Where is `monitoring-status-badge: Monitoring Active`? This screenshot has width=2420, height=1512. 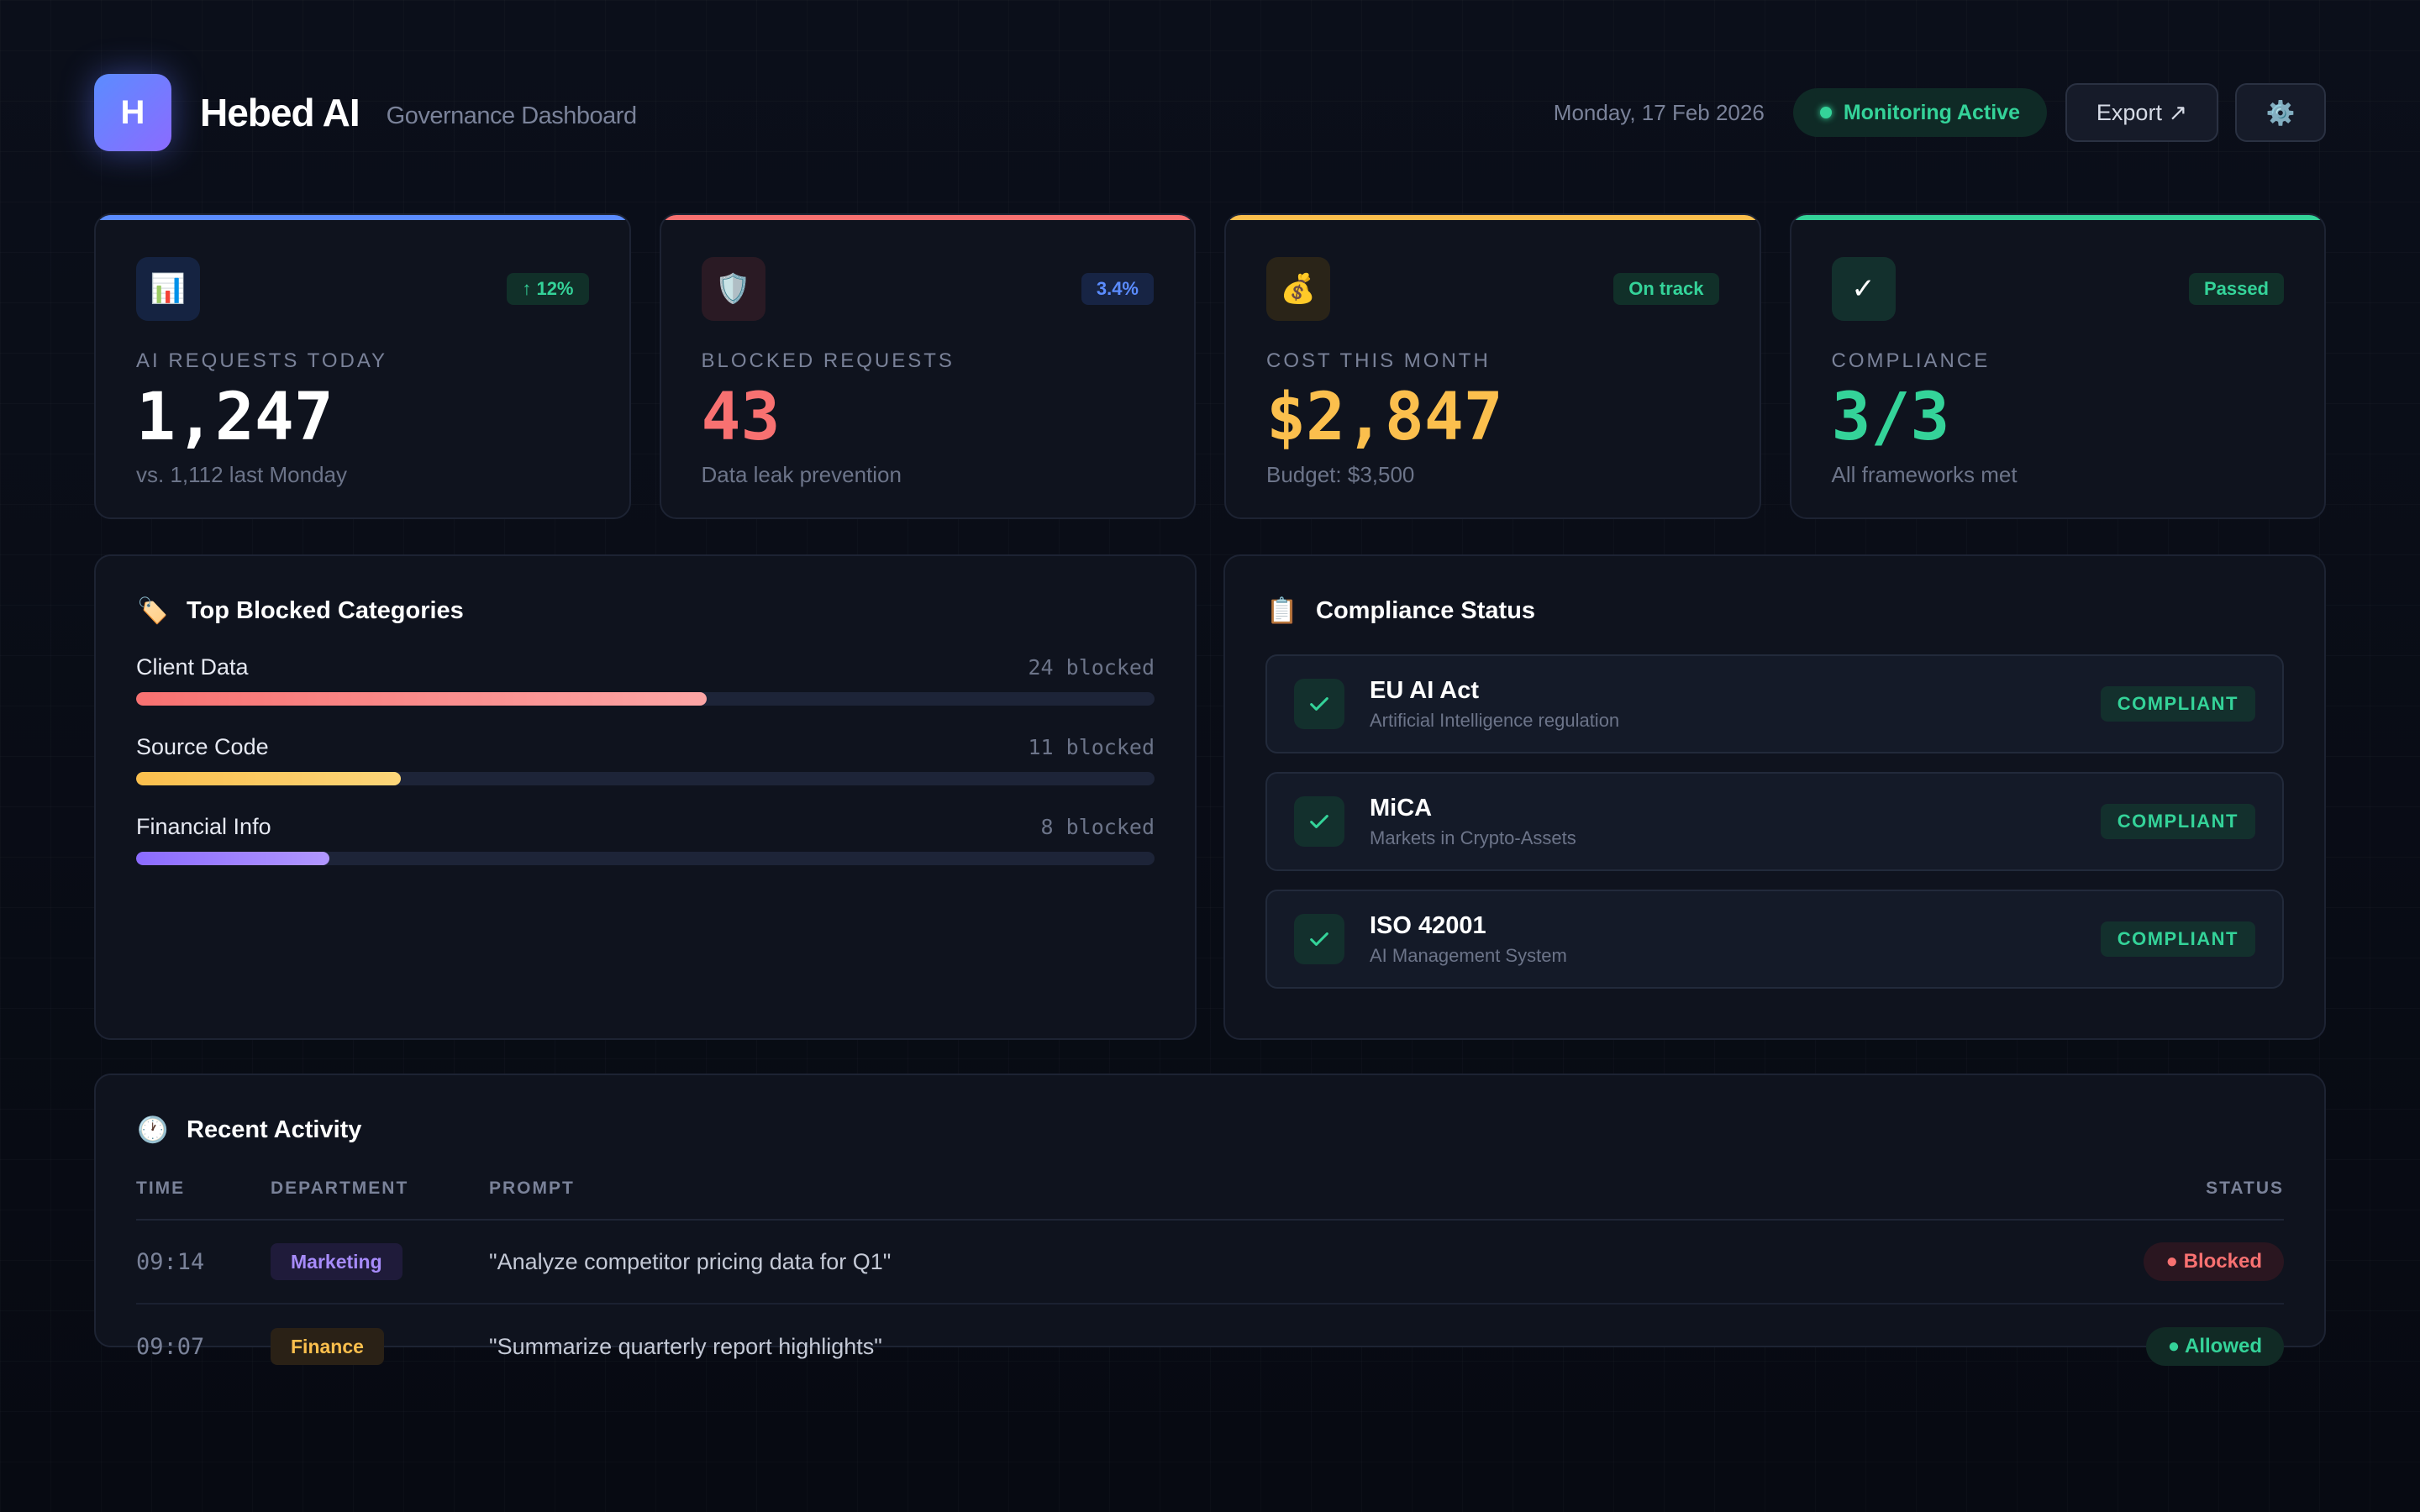 monitoring-status-badge: Monitoring Active is located at coordinates (1920, 112).